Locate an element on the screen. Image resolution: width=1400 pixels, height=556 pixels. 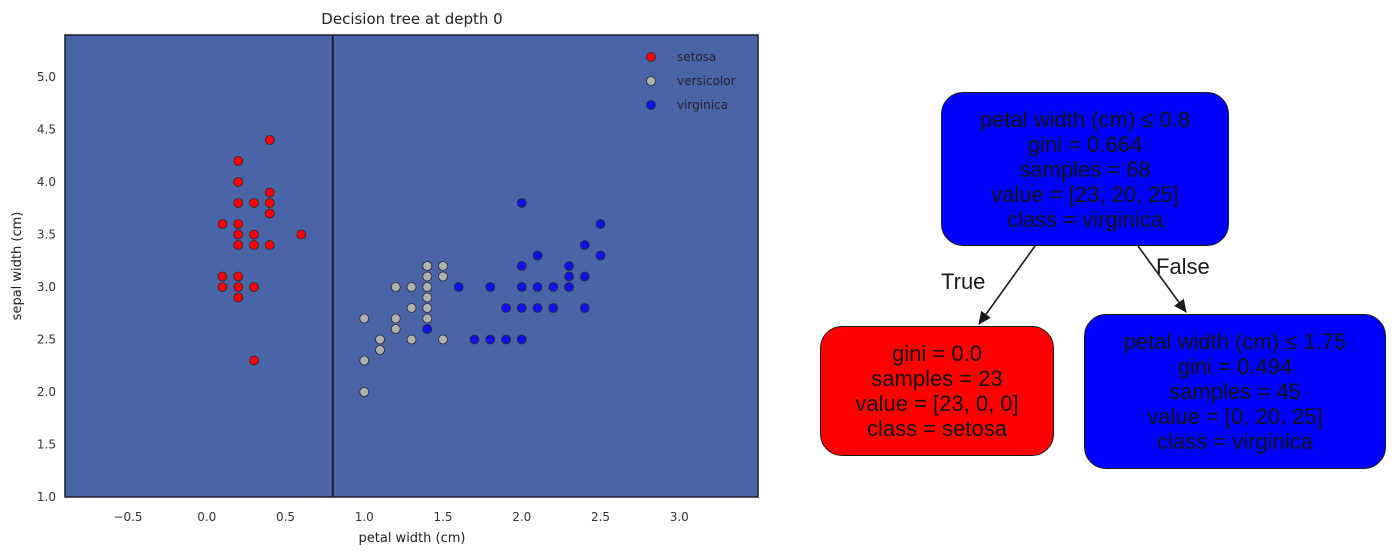
x-tick-label: 2.0 is located at coordinates (521, 517).